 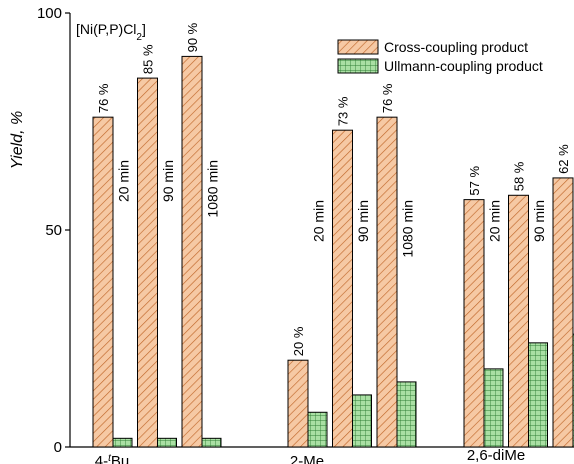 I want to click on time-label-1-1: 90 min, so click(x=363, y=221).